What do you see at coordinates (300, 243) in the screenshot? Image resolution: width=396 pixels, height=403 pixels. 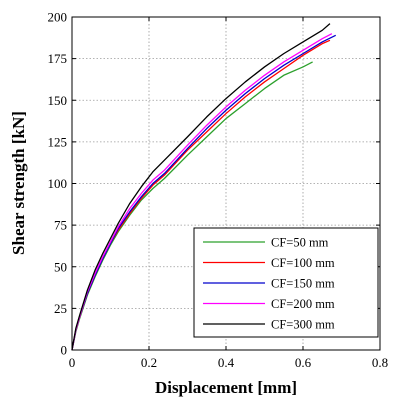 I see `legend-label-cf-50-mm: CF=50 mm` at bounding box center [300, 243].